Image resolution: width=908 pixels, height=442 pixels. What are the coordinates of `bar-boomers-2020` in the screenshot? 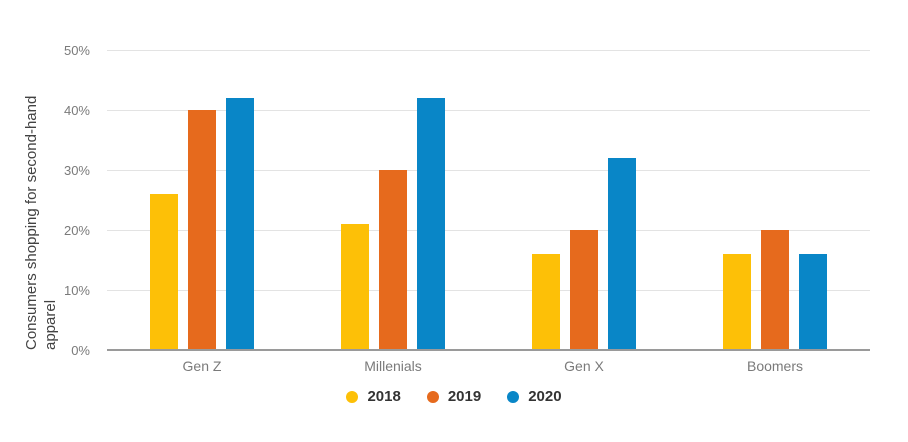 It's located at (813, 302).